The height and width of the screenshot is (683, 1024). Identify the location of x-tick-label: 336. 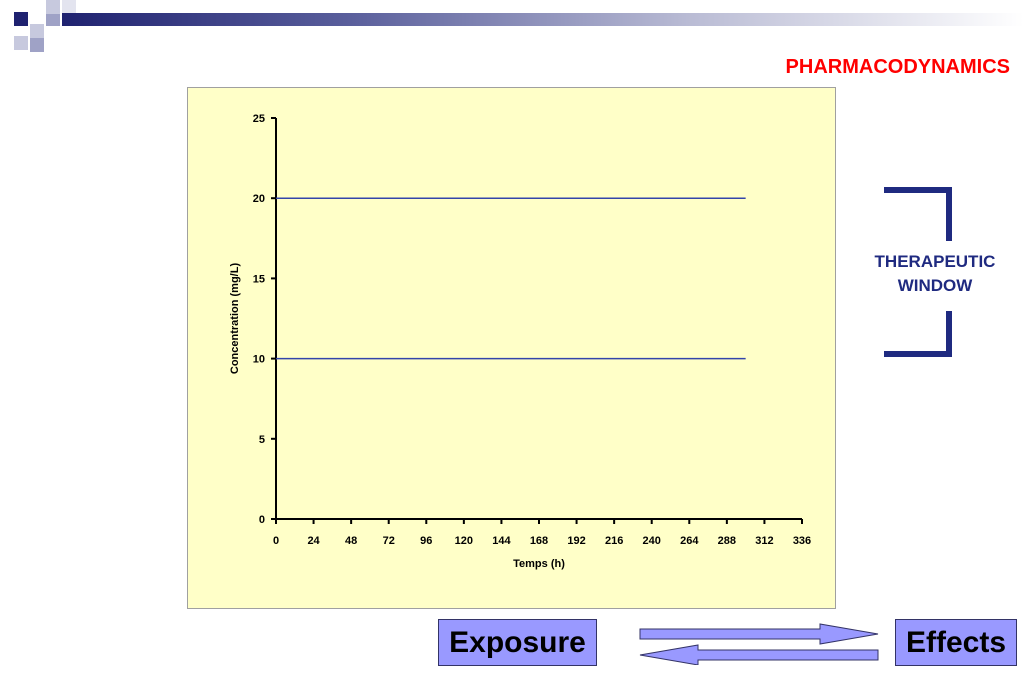
(802, 541).